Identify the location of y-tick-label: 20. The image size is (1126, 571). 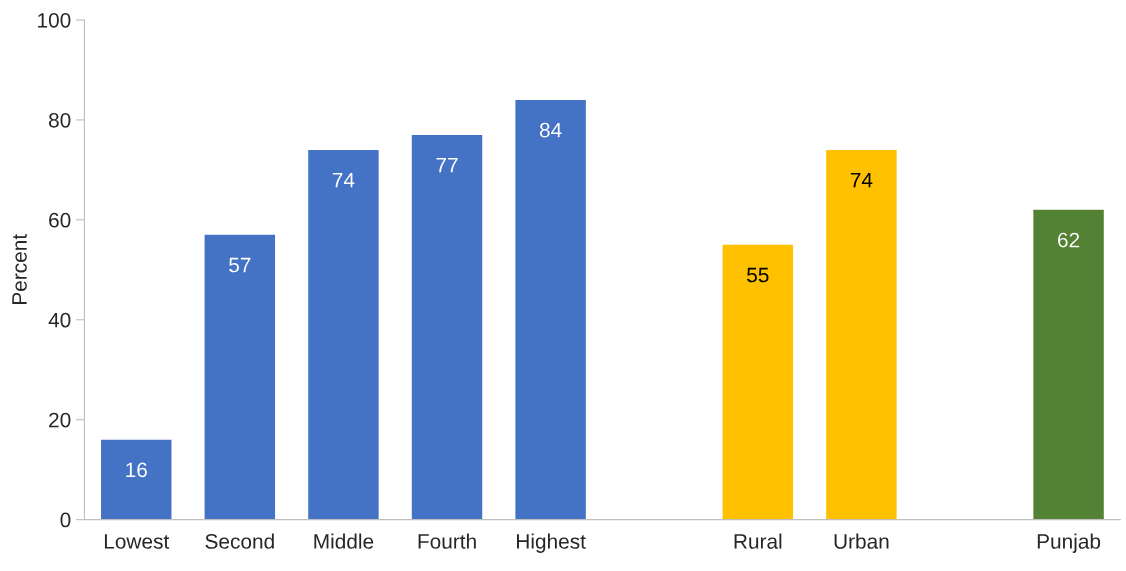
(60, 420).